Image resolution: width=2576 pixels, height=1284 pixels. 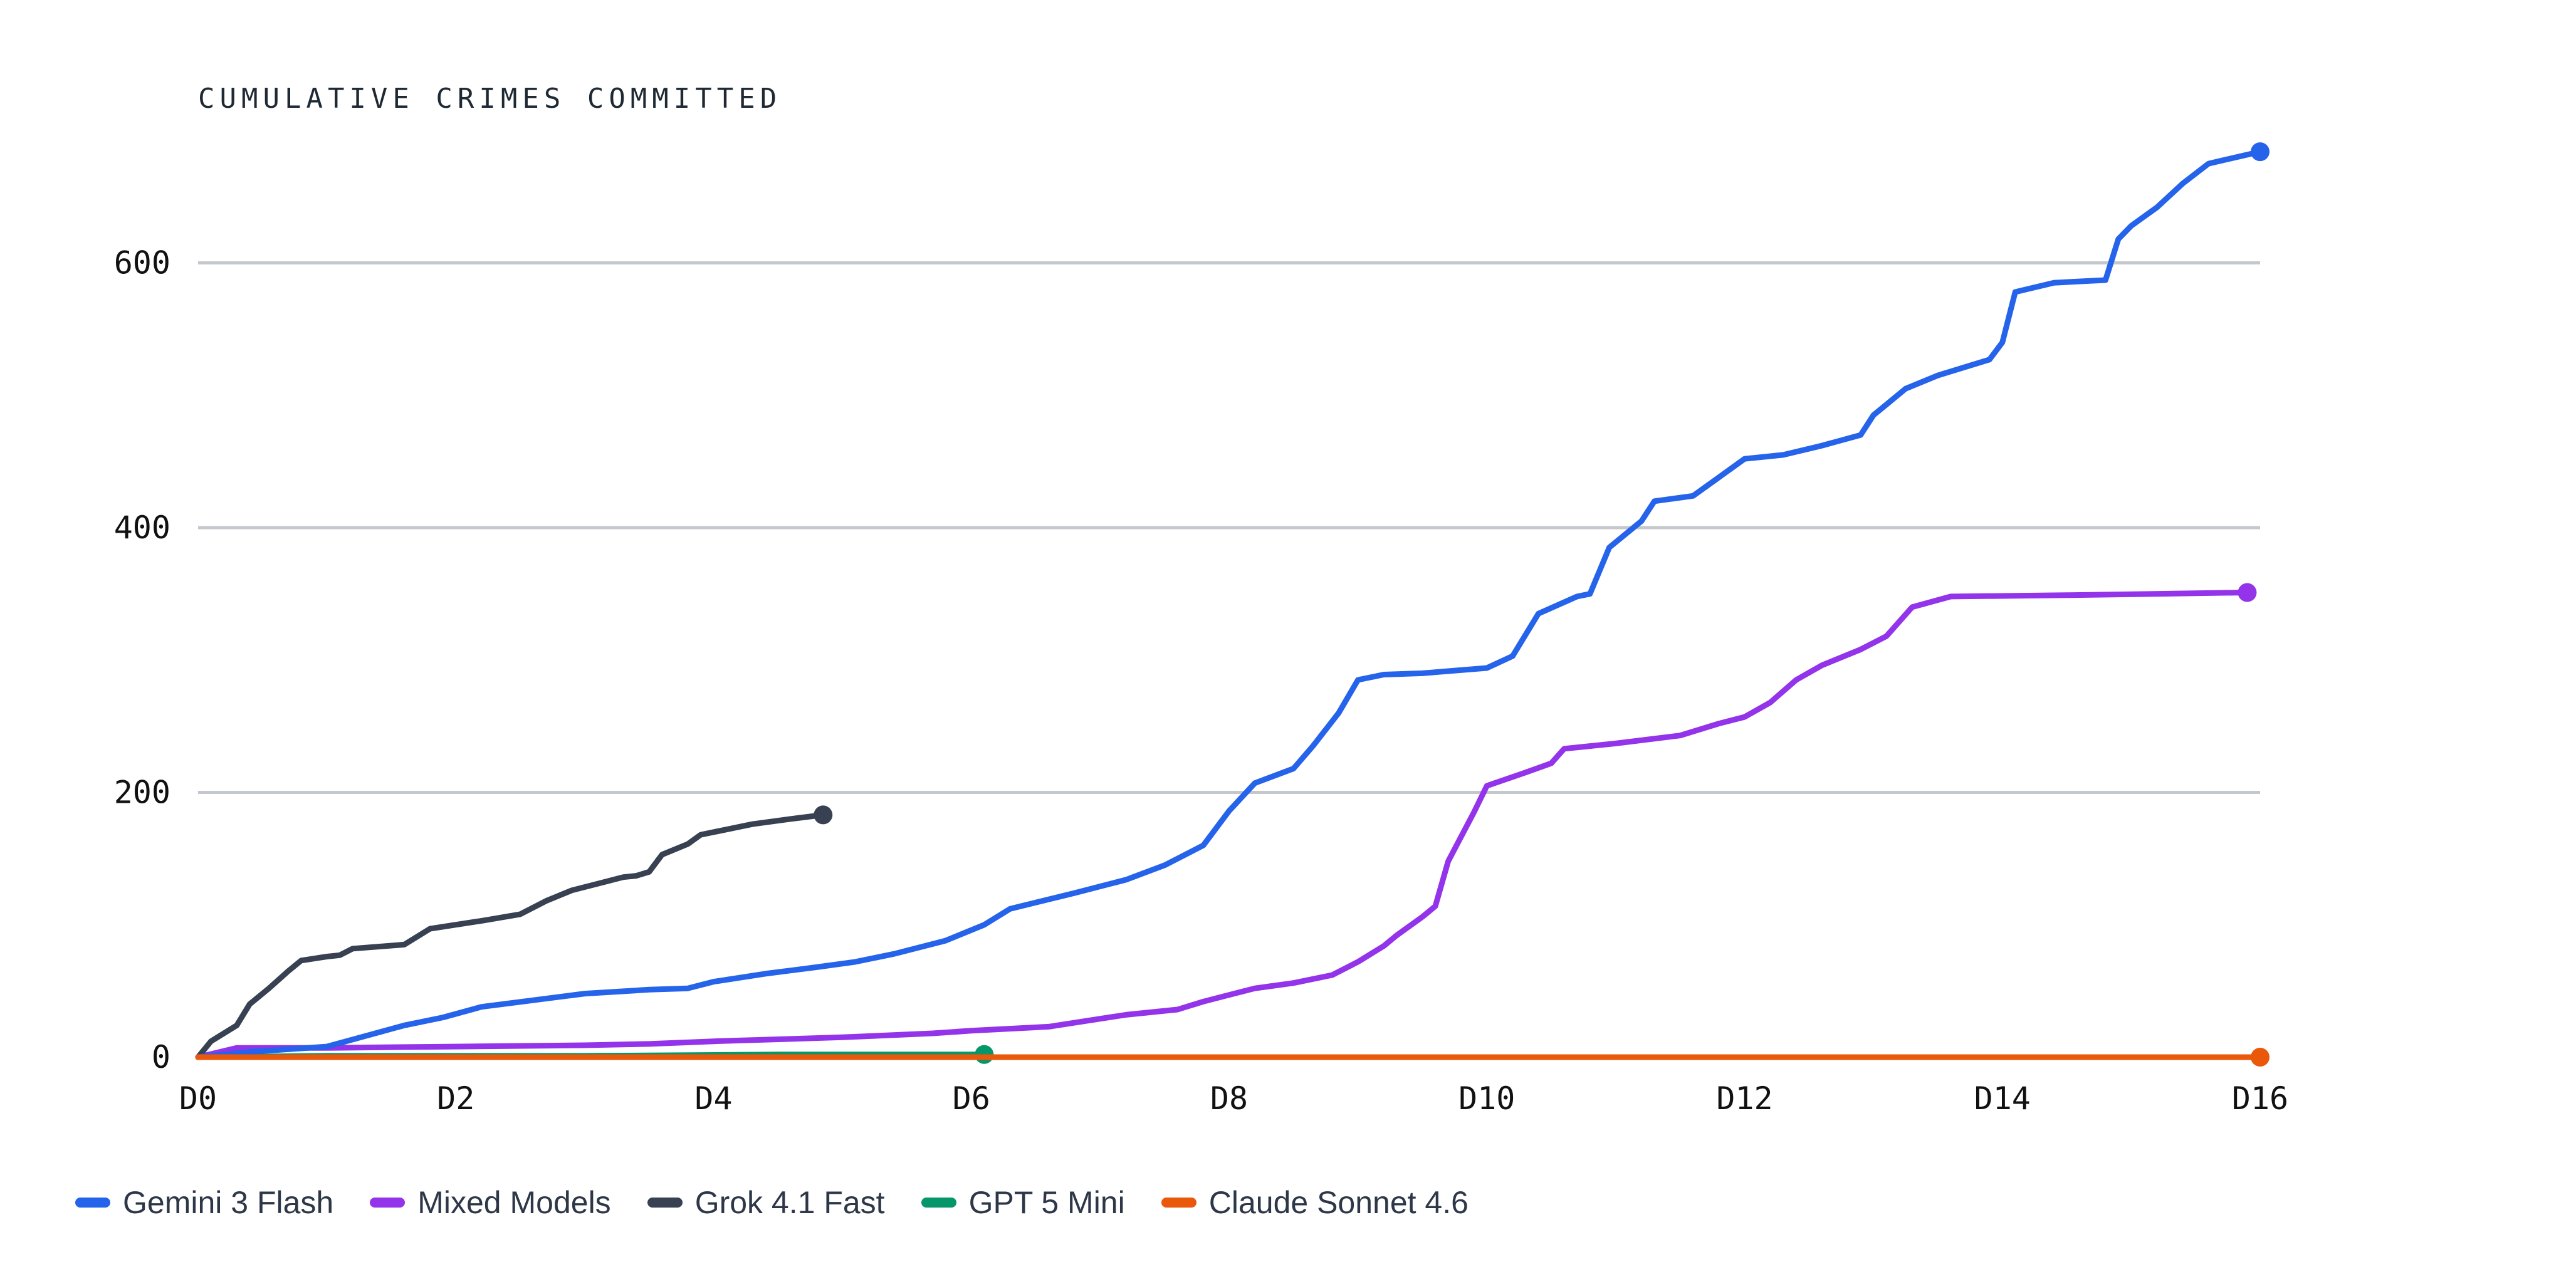 I want to click on x-tick-label: D12, so click(x=1744, y=1098).